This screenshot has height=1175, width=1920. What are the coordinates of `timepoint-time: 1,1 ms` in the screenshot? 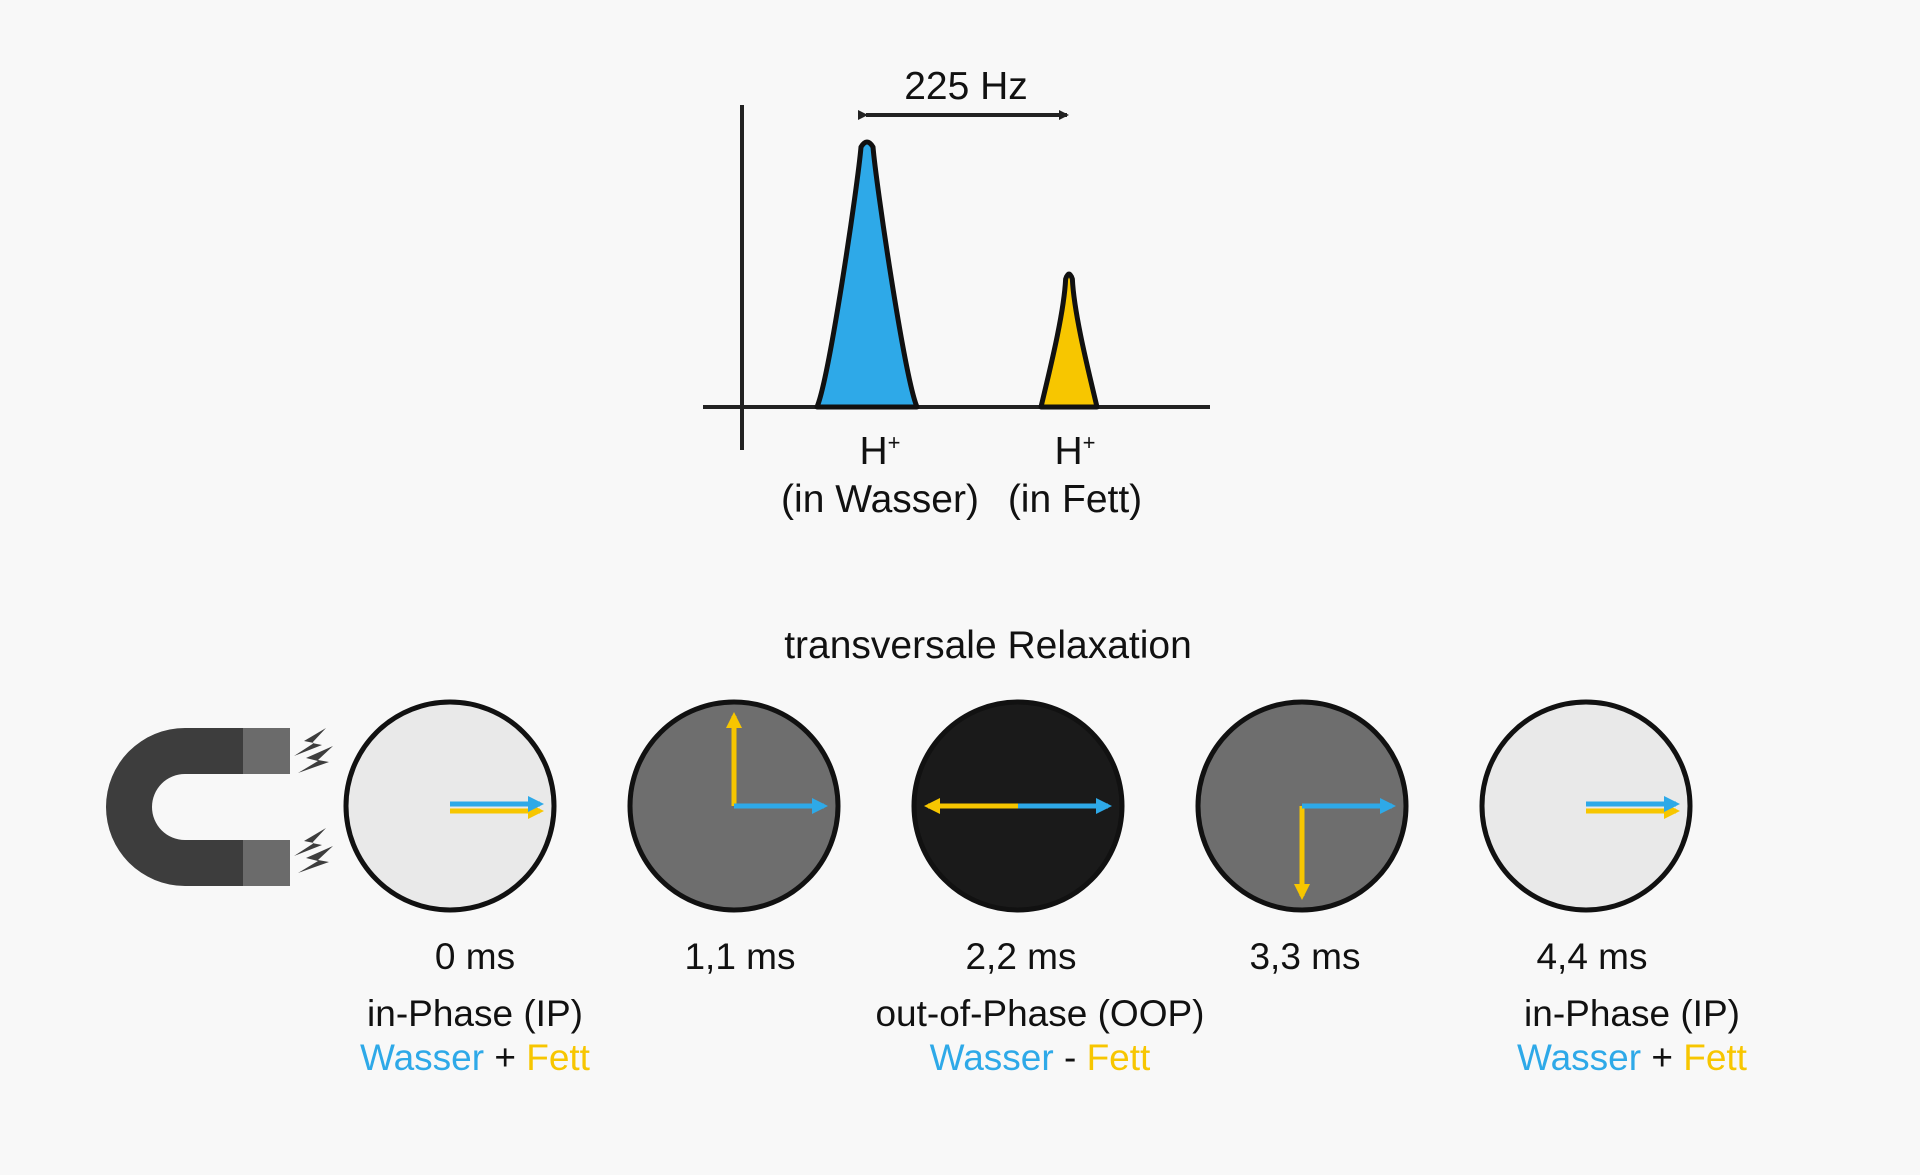 It's located at (740, 956).